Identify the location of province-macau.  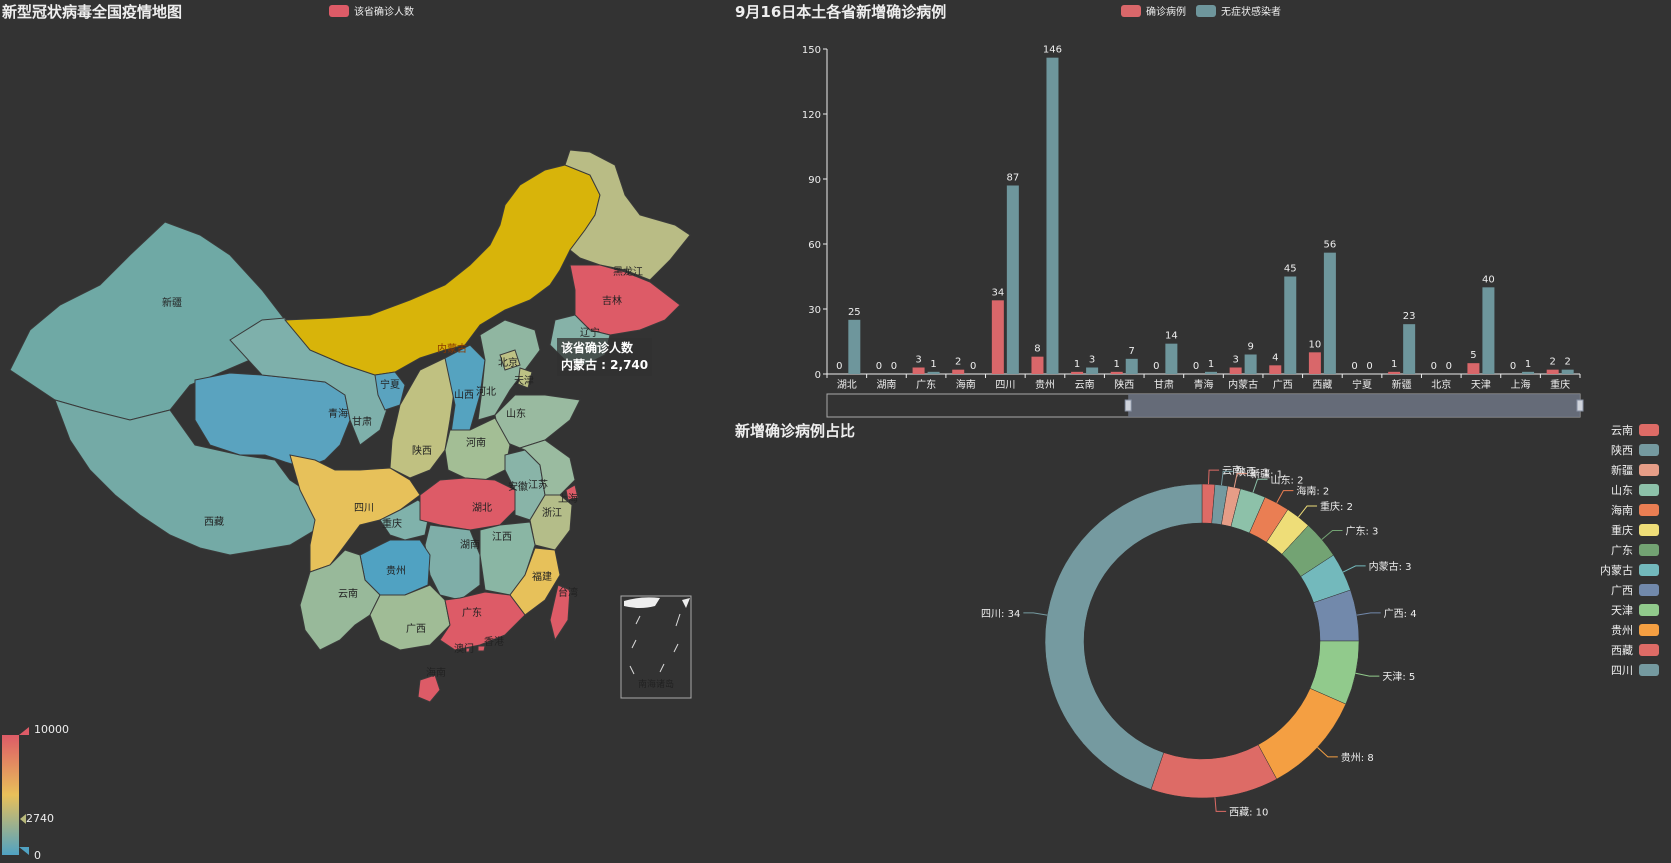
(468, 650).